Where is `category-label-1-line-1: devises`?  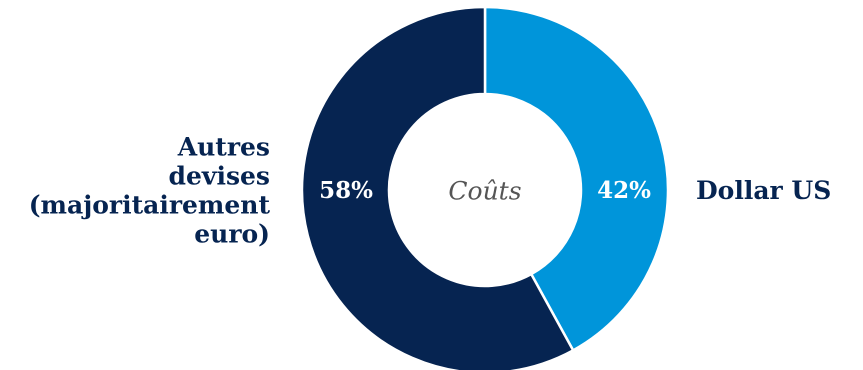
category-label-1-line-1: devises is located at coordinates (219, 176).